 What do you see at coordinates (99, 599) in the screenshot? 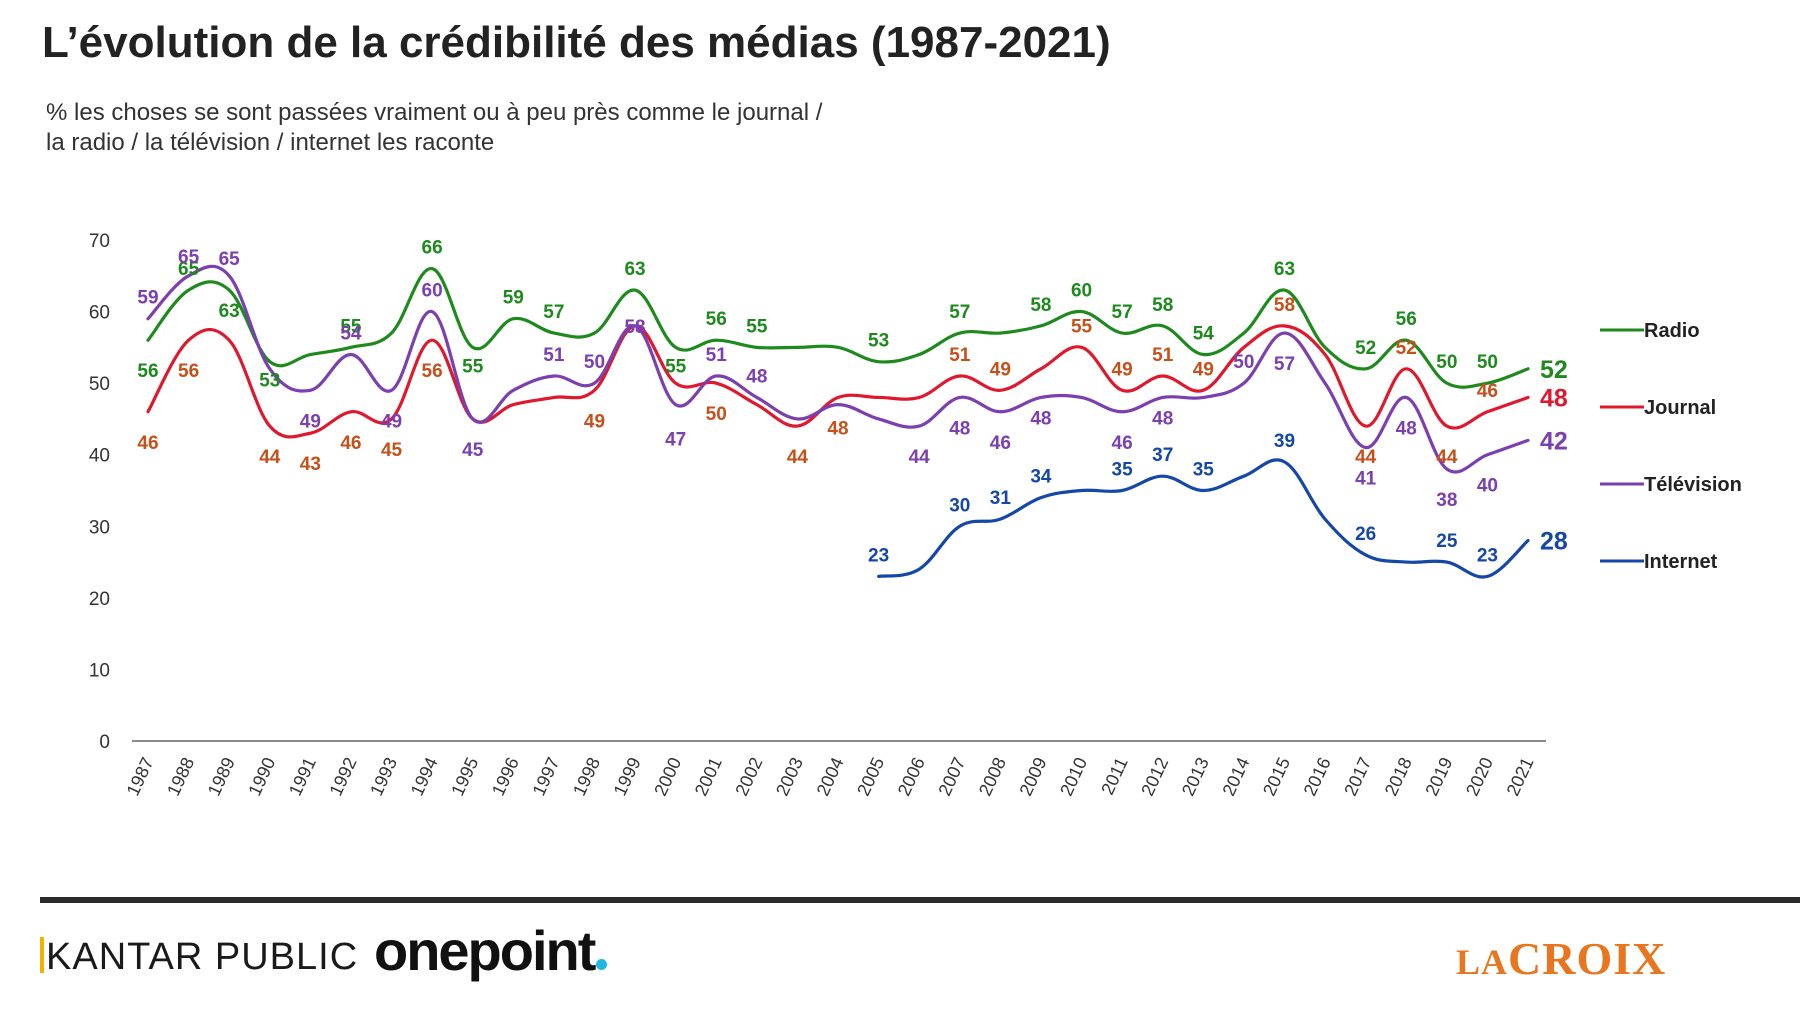
I see `y-tick-label: 20` at bounding box center [99, 599].